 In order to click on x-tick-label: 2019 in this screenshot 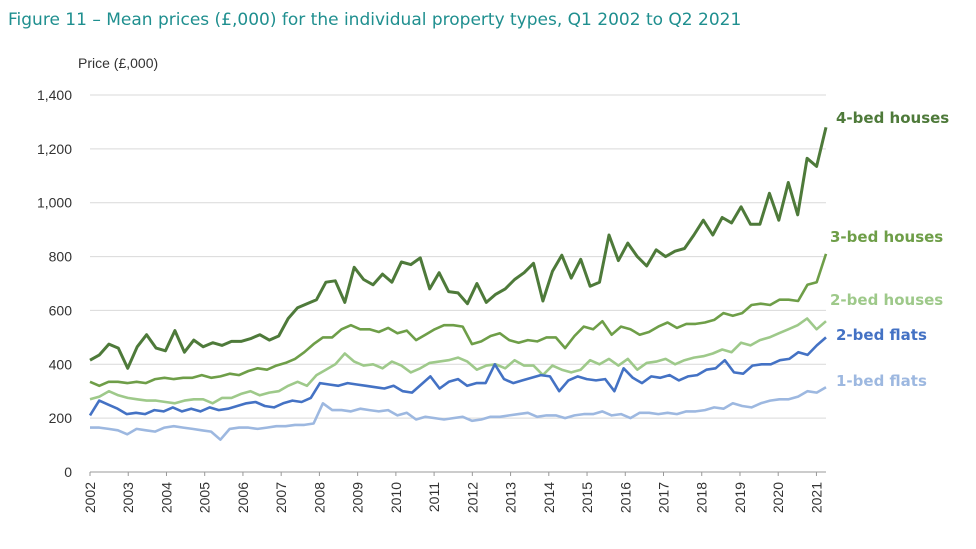, I will do `click(740, 497)`.